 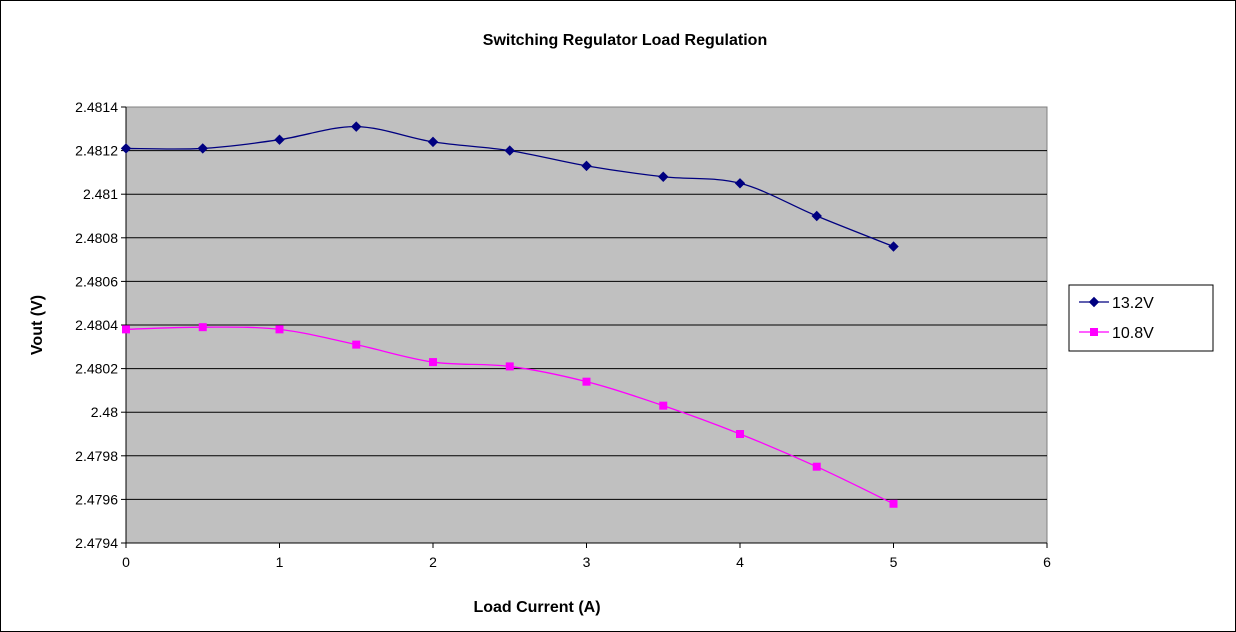 I want to click on chart-title: Switching Regulator Load Regulation, so click(x=625, y=40).